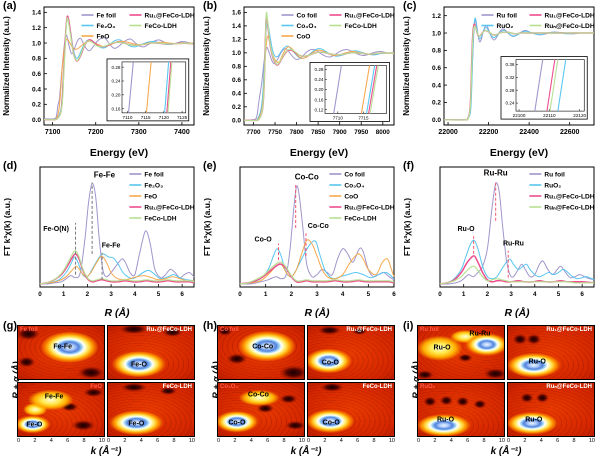  Describe the element at coordinates (116, 95) in the screenshot. I see `svg-text: 0.20` at that location.